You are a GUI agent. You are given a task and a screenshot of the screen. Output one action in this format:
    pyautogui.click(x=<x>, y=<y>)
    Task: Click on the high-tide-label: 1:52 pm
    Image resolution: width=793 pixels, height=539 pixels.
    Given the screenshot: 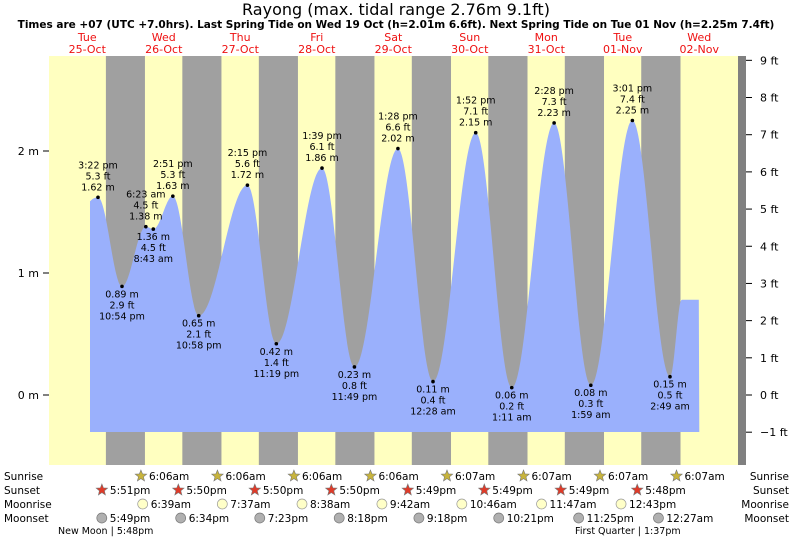 What is the action you would take?
    pyautogui.click(x=476, y=101)
    